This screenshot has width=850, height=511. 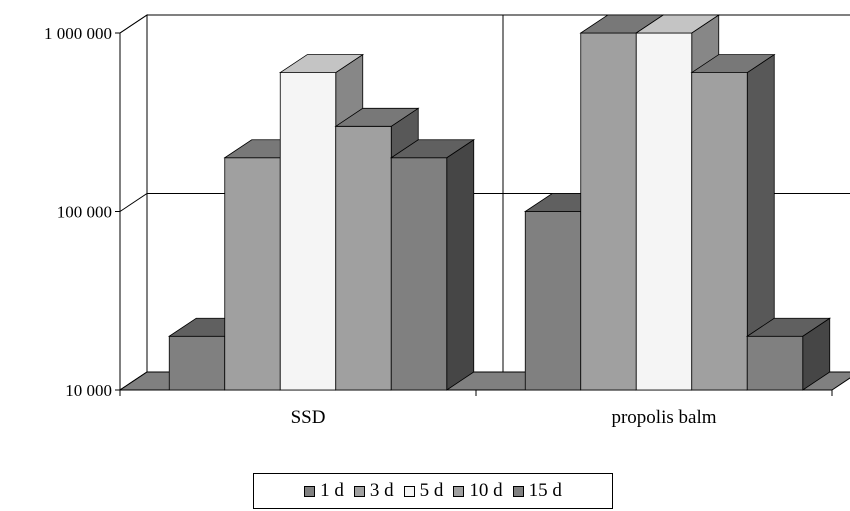 I want to click on legend-item: 10 d, so click(x=478, y=491).